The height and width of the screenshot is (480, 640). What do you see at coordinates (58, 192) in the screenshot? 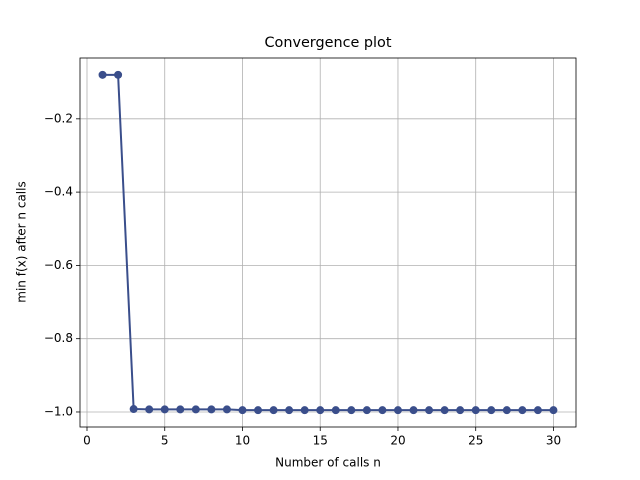
I see `y-tick-label: −0.4` at bounding box center [58, 192].